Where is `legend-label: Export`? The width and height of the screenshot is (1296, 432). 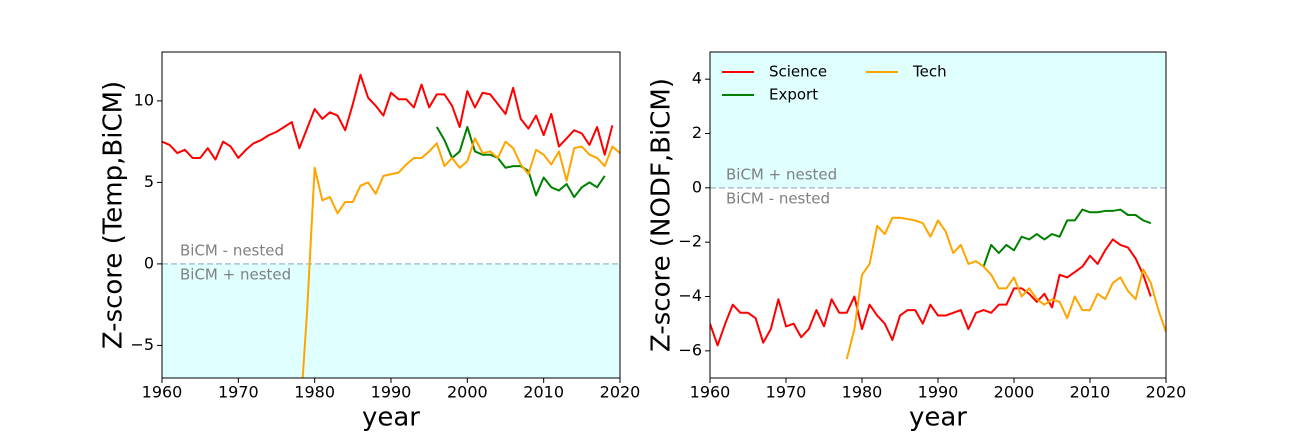 legend-label: Export is located at coordinates (793, 95).